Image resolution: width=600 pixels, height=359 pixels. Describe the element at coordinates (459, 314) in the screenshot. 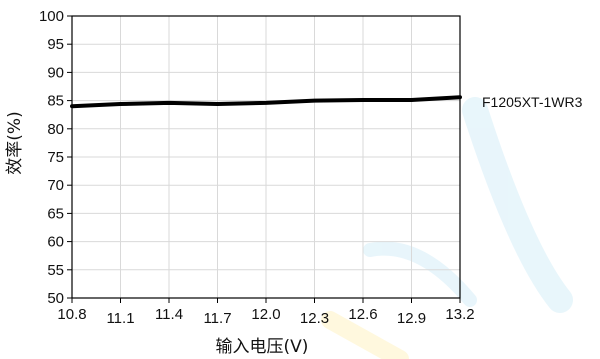

I see `x-tick-label: 13.2` at that location.